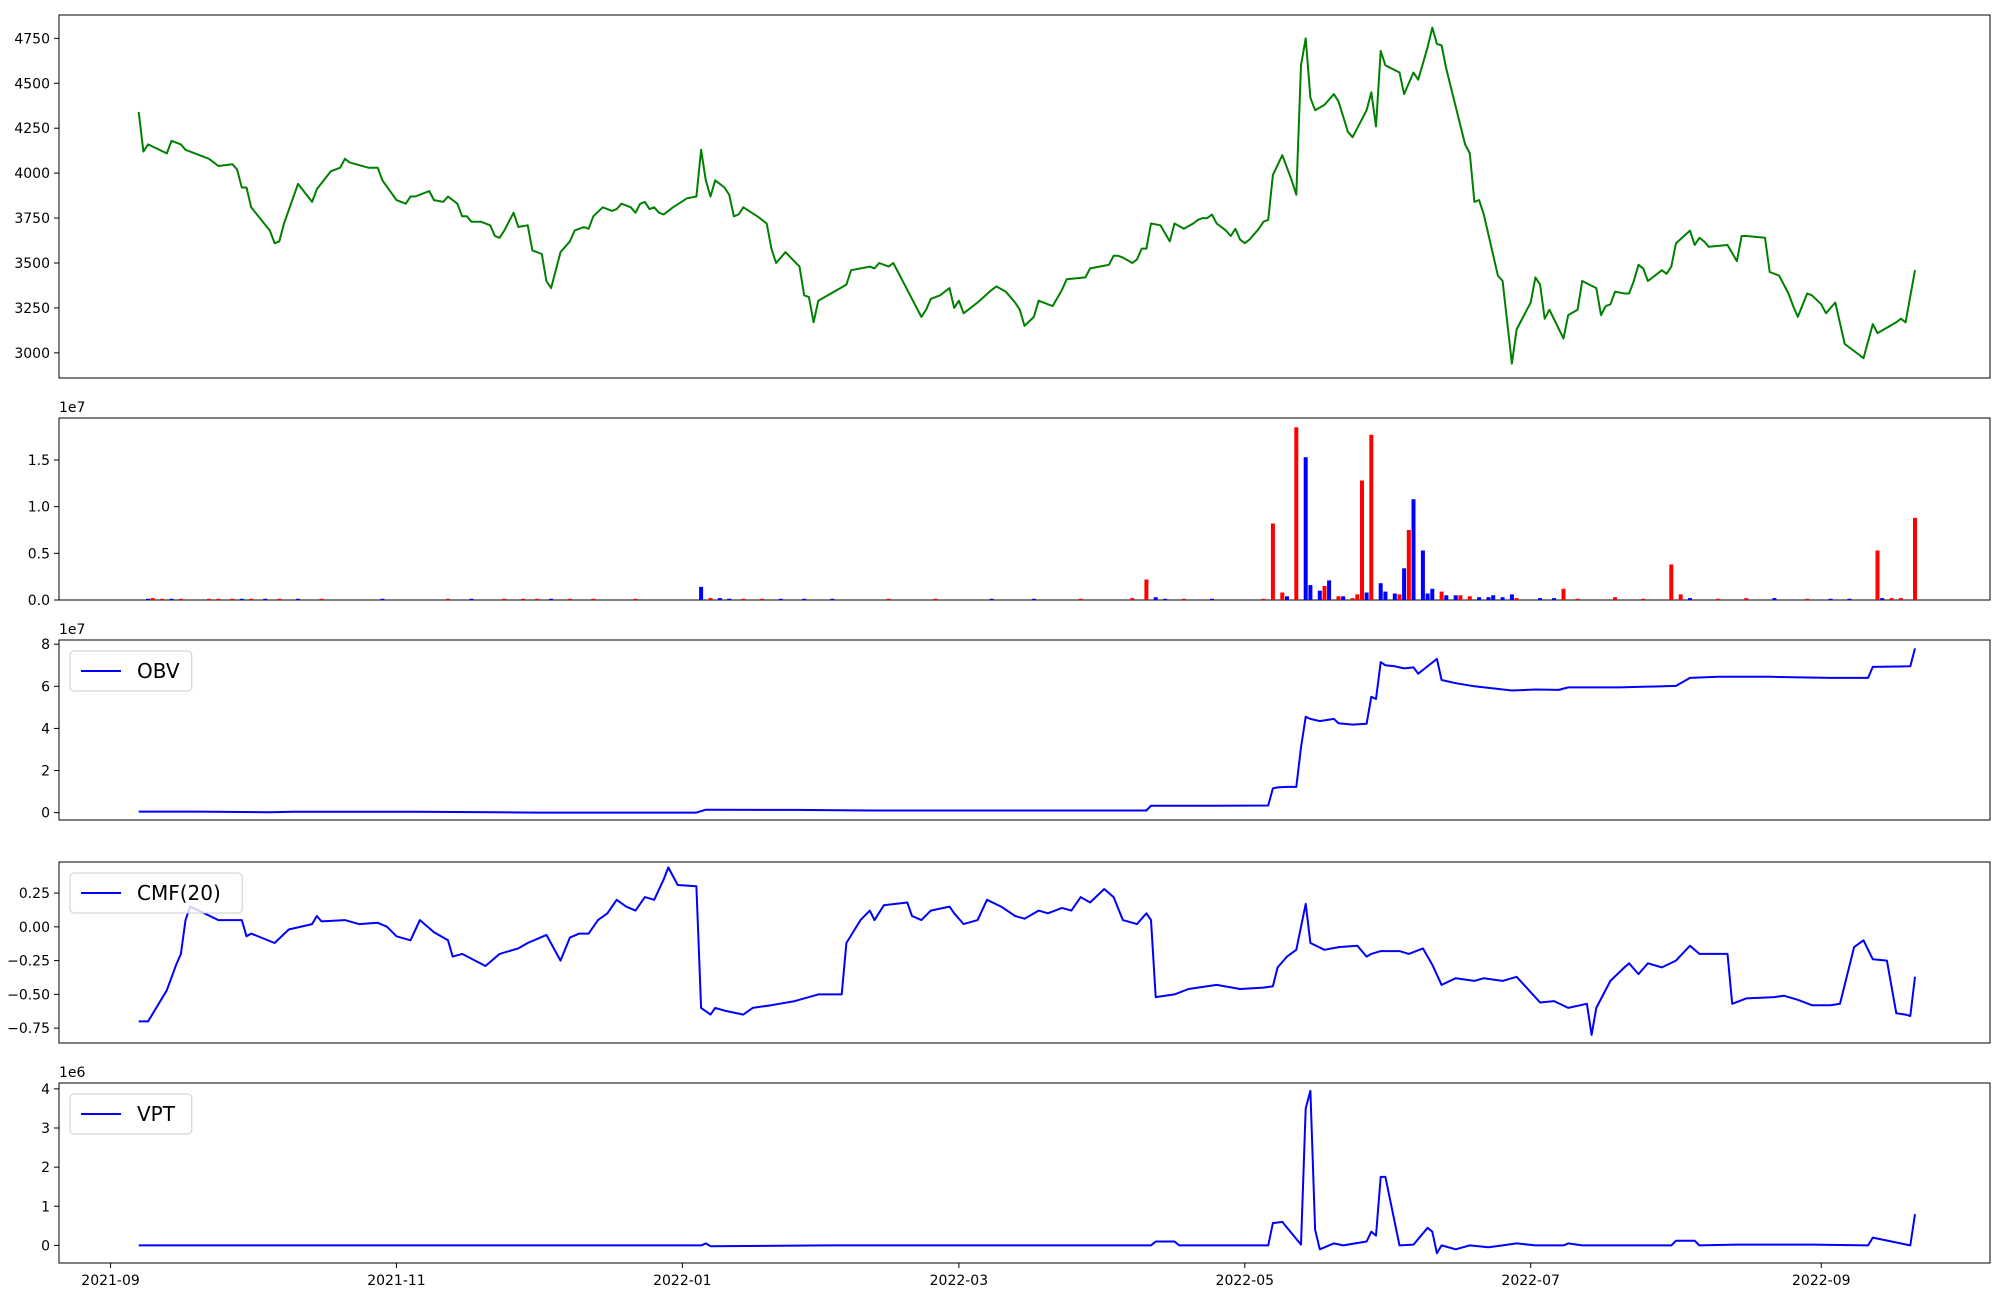  What do you see at coordinates (1024, 509) in the screenshot?
I see `volume-frame` at bounding box center [1024, 509].